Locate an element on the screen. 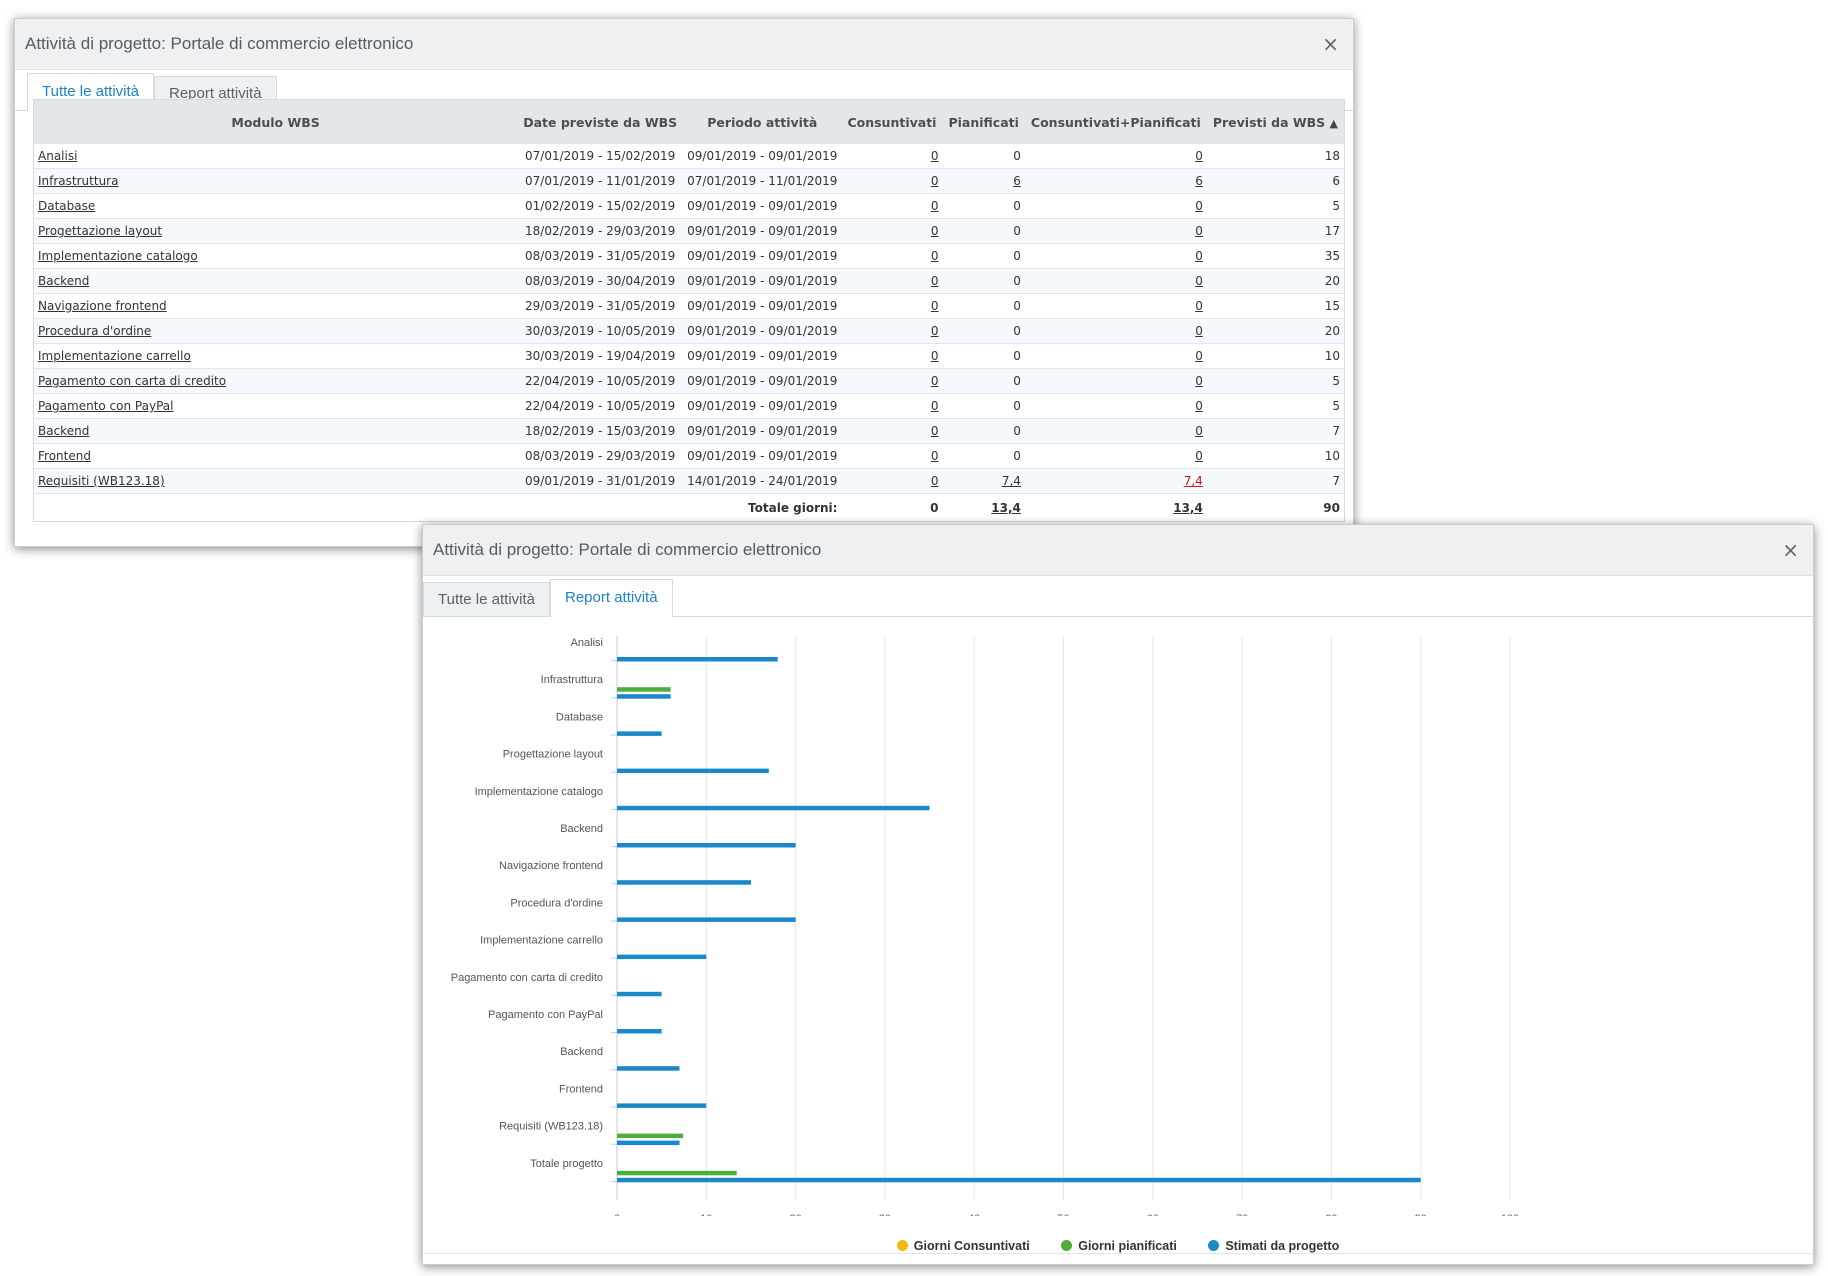 The image size is (1828, 1276). col-header-date: Date previste da WBS is located at coordinates (600, 122).